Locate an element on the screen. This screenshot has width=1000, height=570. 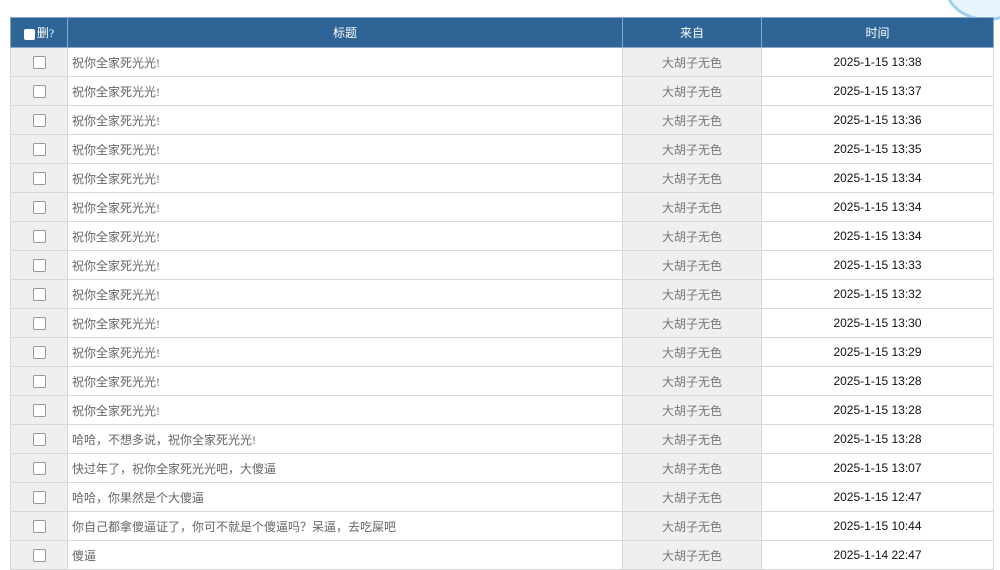
table-row: 祝你全家死光光! 大胡子无色 2025-1-15 13:30 is located at coordinates (502, 323).